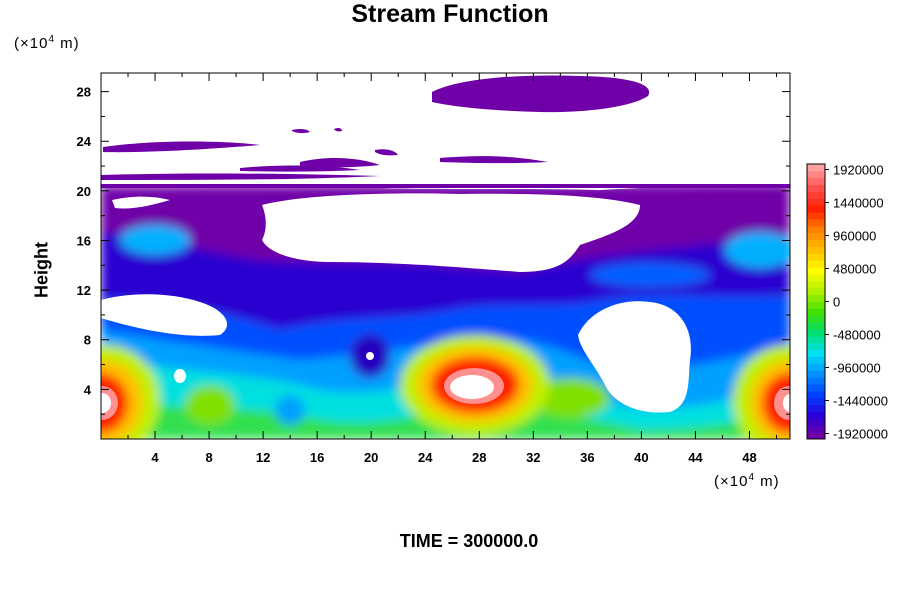  What do you see at coordinates (141, 202) in the screenshot?
I see `blank-small-left` at bounding box center [141, 202].